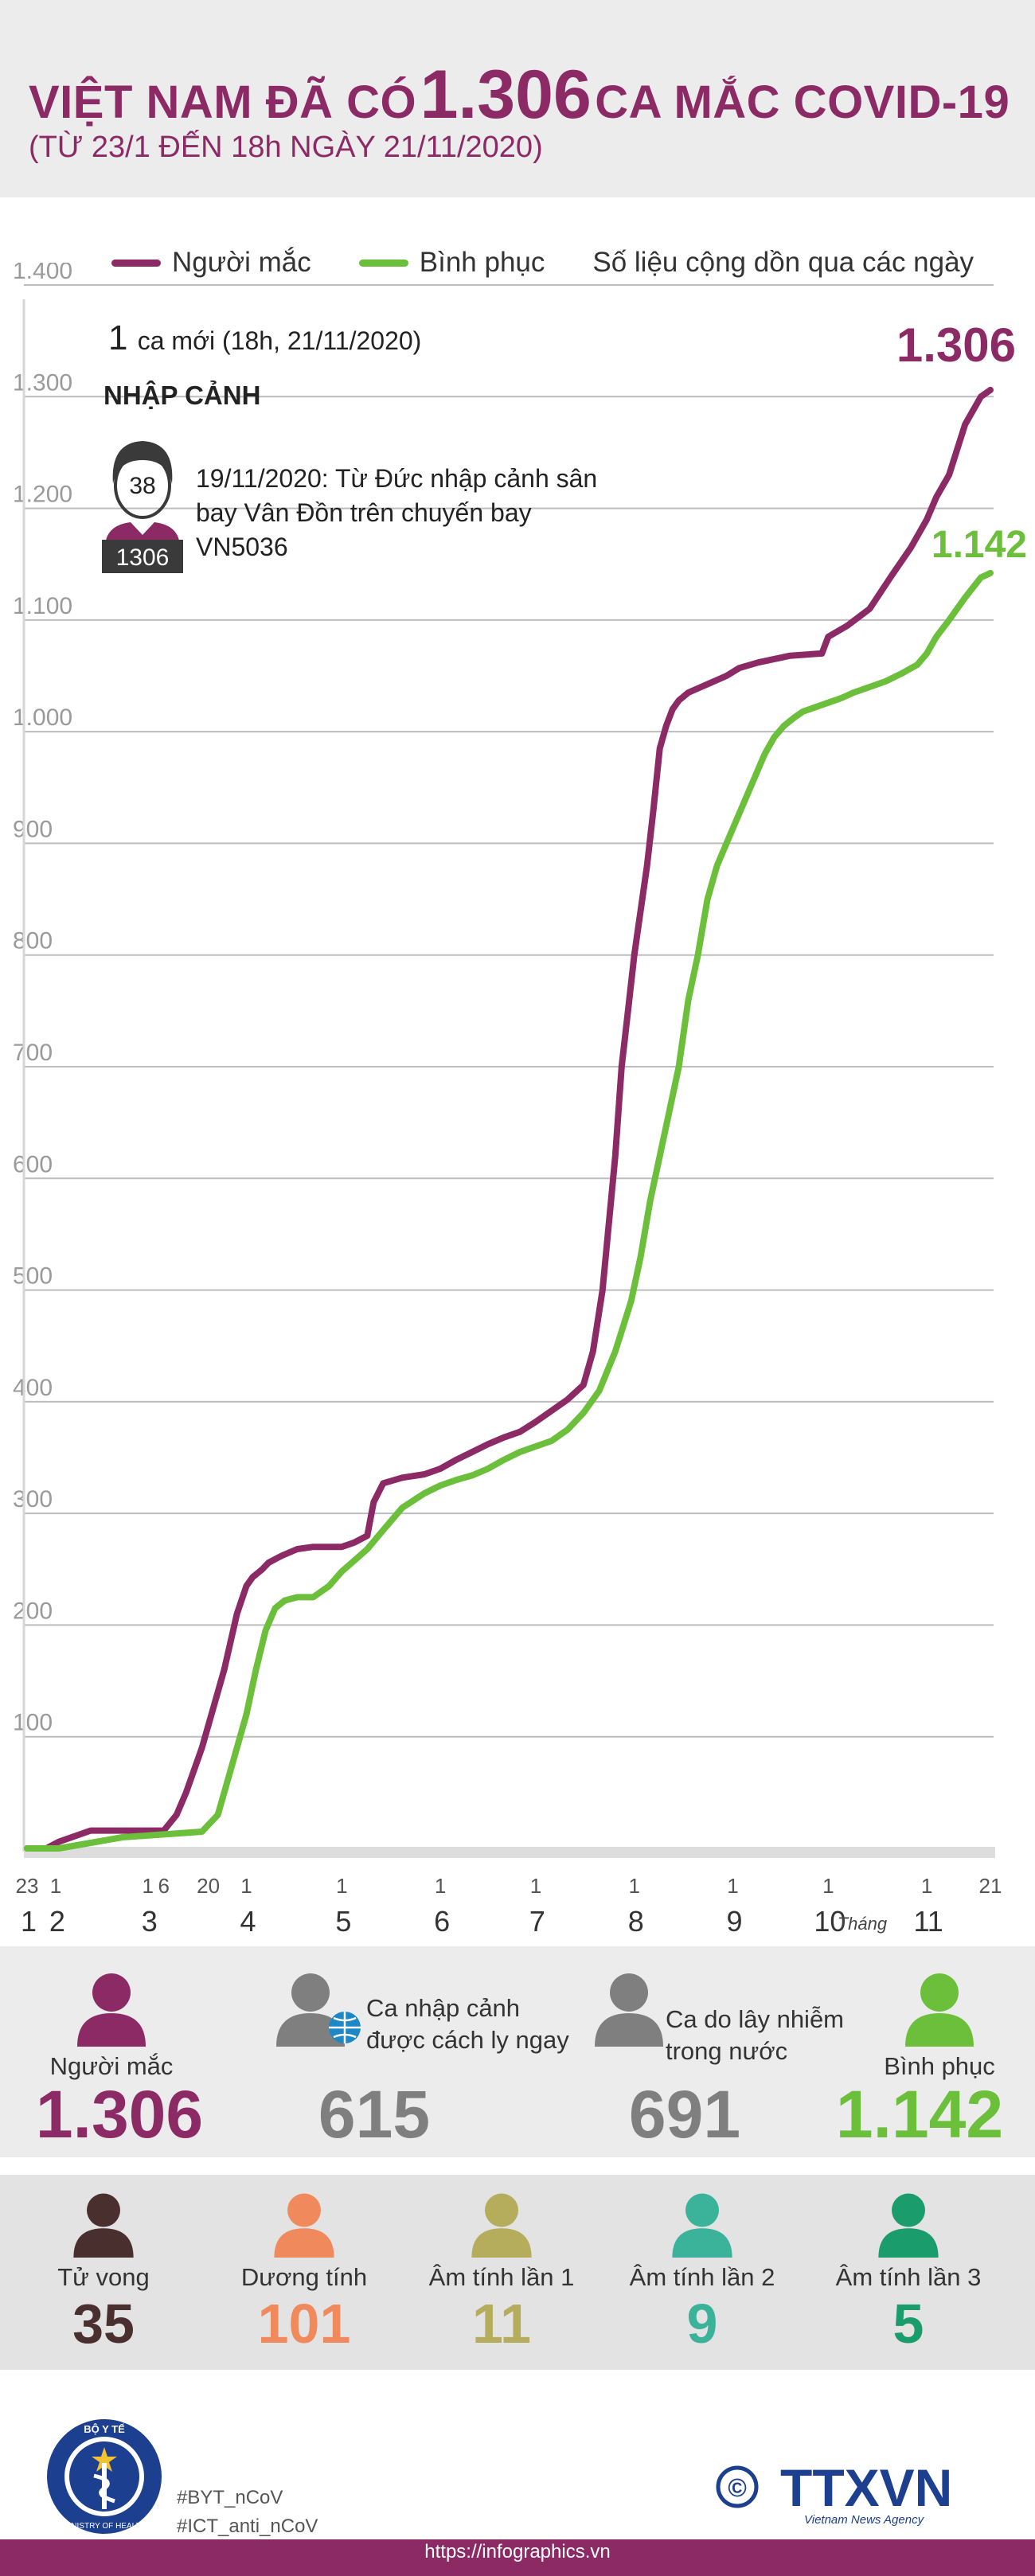 Image resolution: width=1035 pixels, height=2576 pixels. I want to click on stat-positive-value: 101, so click(304, 2324).